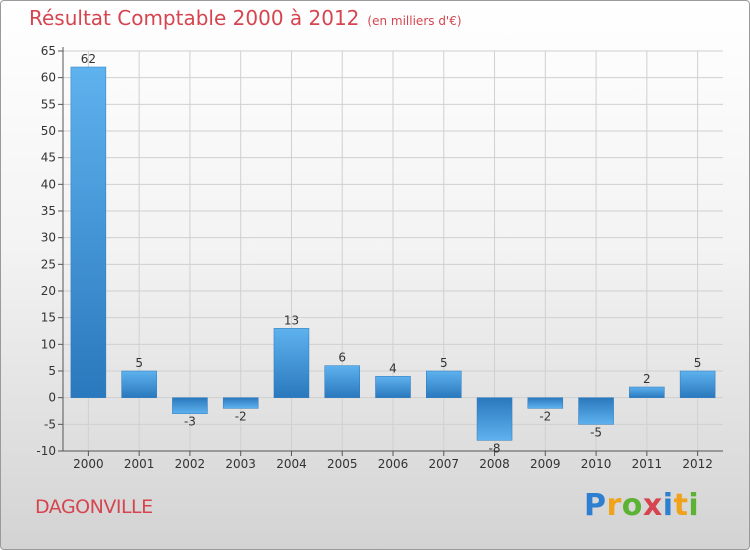 Image resolution: width=750 pixels, height=550 pixels. I want to click on y-tick-label: 60, so click(48, 78).